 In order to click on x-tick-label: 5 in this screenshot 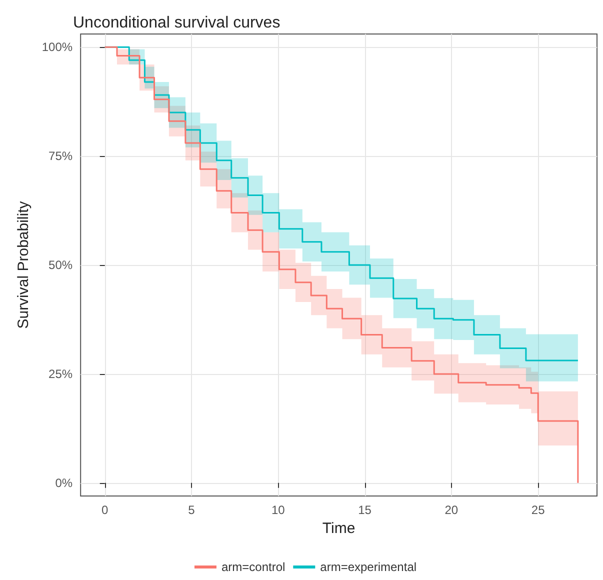, I will do `click(192, 510)`.